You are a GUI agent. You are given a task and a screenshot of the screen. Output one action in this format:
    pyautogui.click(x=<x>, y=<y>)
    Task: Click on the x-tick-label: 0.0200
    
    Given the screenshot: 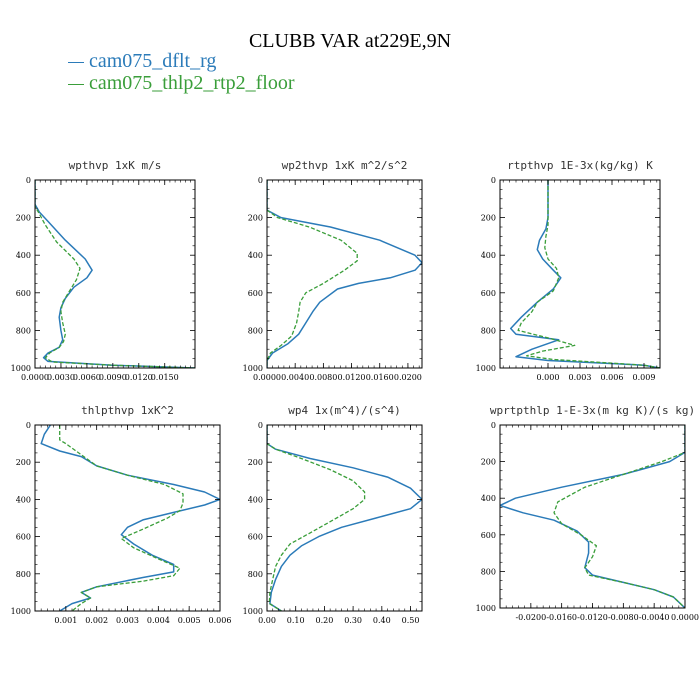 What is the action you would take?
    pyautogui.click(x=408, y=377)
    